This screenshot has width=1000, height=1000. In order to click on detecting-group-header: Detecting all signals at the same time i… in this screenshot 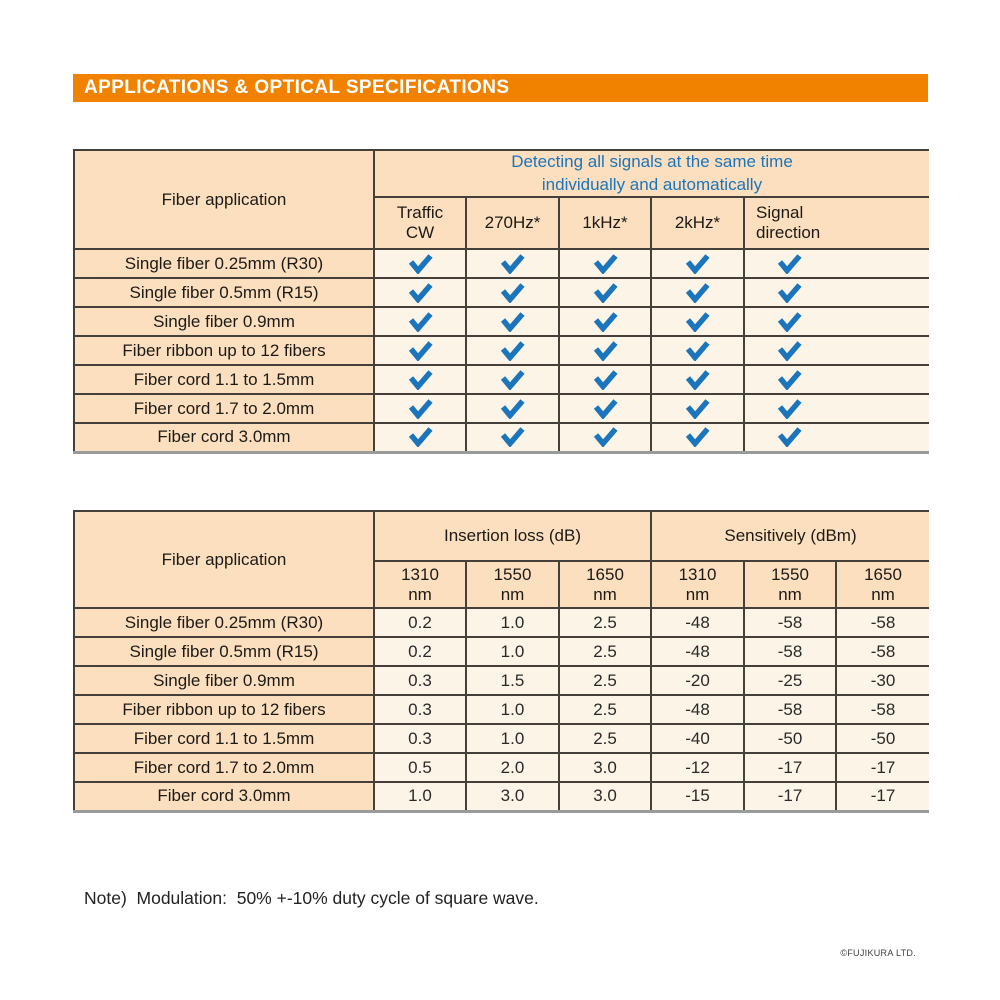, I will do `click(651, 173)`.